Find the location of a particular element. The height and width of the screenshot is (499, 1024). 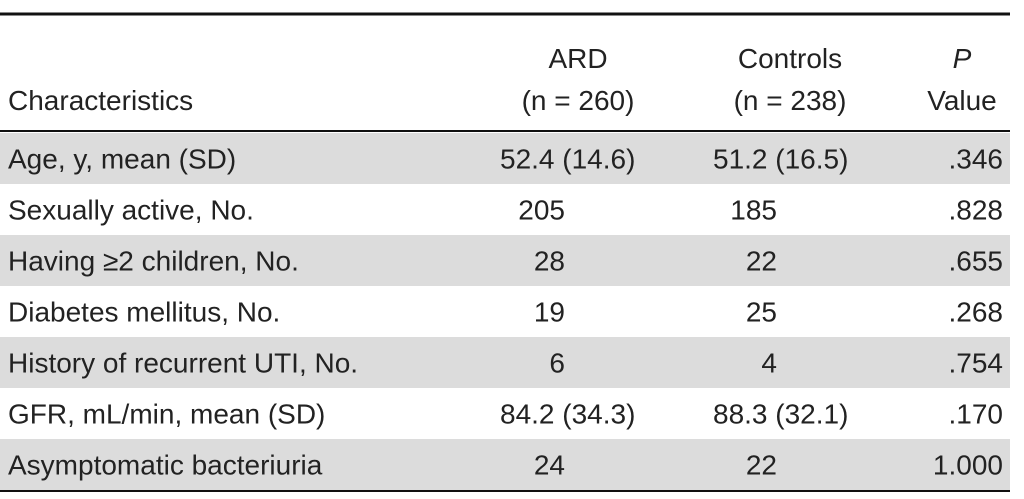

cell-value: 4 is located at coordinates (769, 363).